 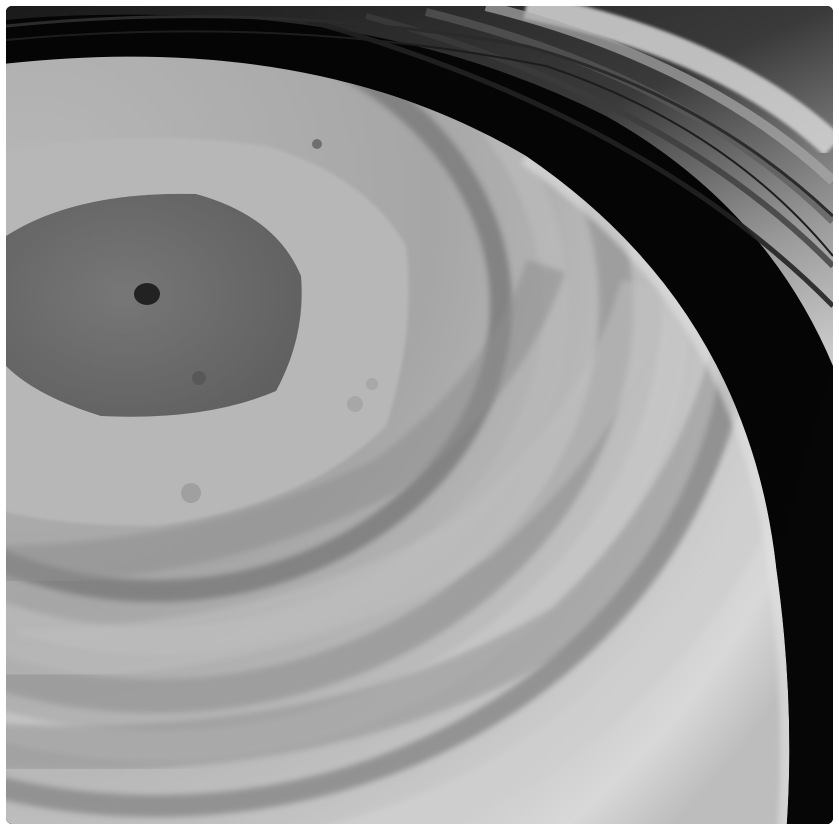 What do you see at coordinates (147, 294) in the screenshot?
I see `polar-vortex` at bounding box center [147, 294].